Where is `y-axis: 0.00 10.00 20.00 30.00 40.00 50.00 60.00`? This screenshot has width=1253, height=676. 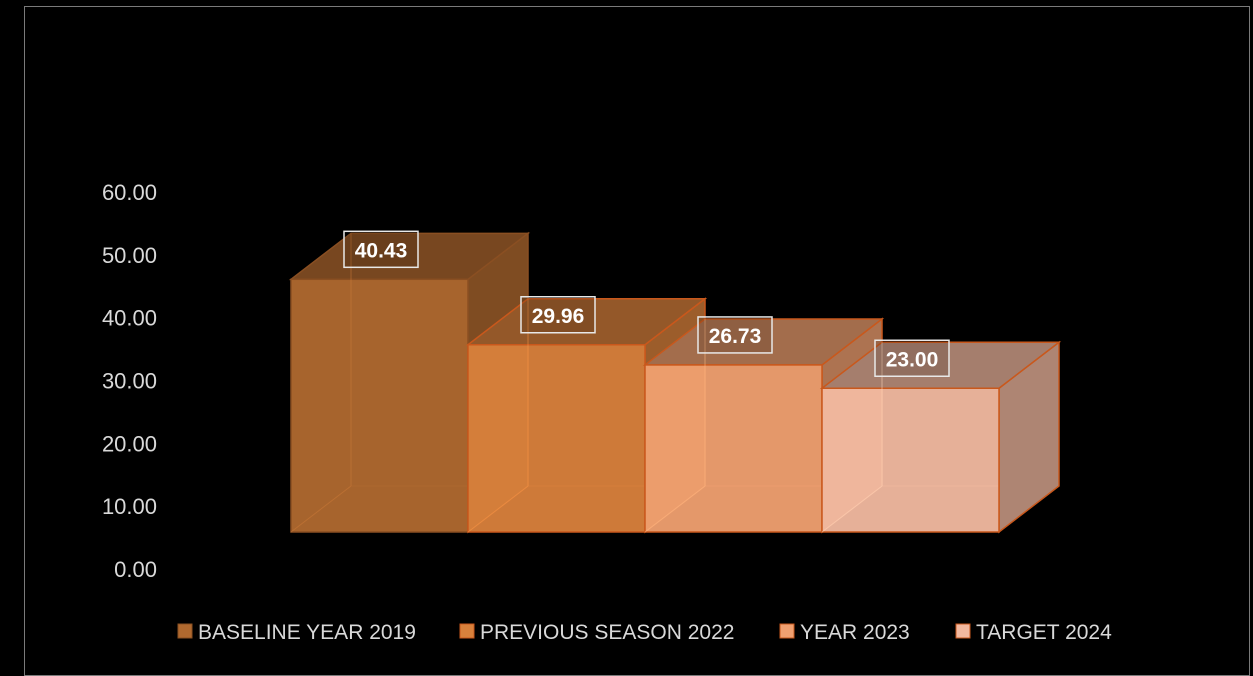 y-axis: 0.00 10.00 20.00 30.00 40.00 50.00 60.00 is located at coordinates (129, 381).